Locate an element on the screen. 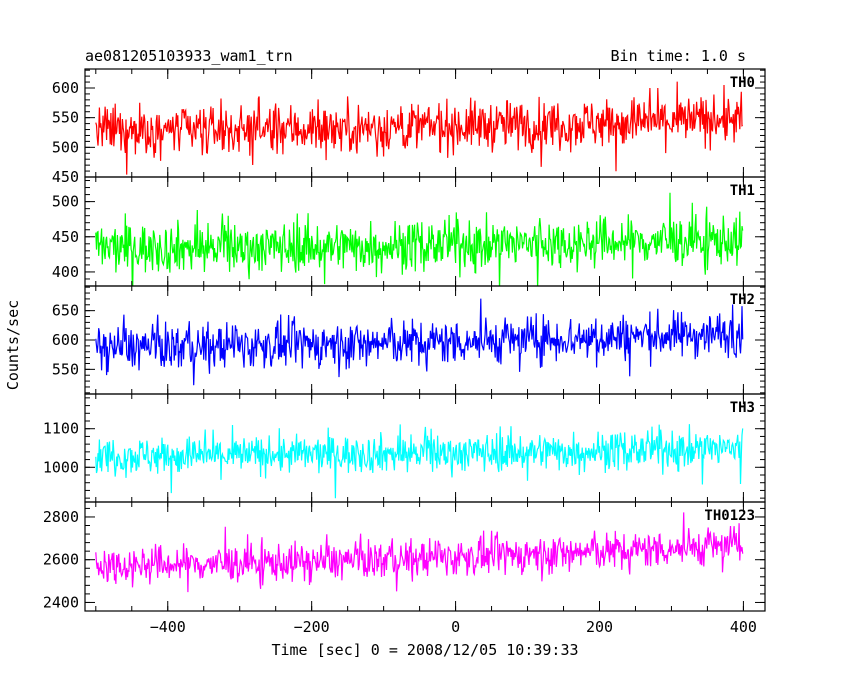 The image size is (850, 680). panel-th0123: 2400 2600 2800 TH0123 is located at coordinates (404, 556).